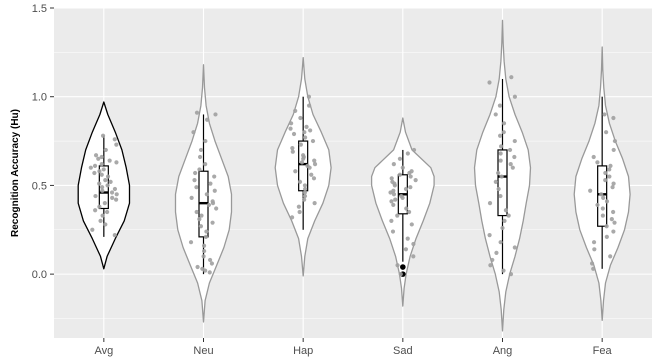 Image resolution: width=660 pixels, height=360 pixels. I want to click on y-tick-label: 1.5, so click(39, 9).